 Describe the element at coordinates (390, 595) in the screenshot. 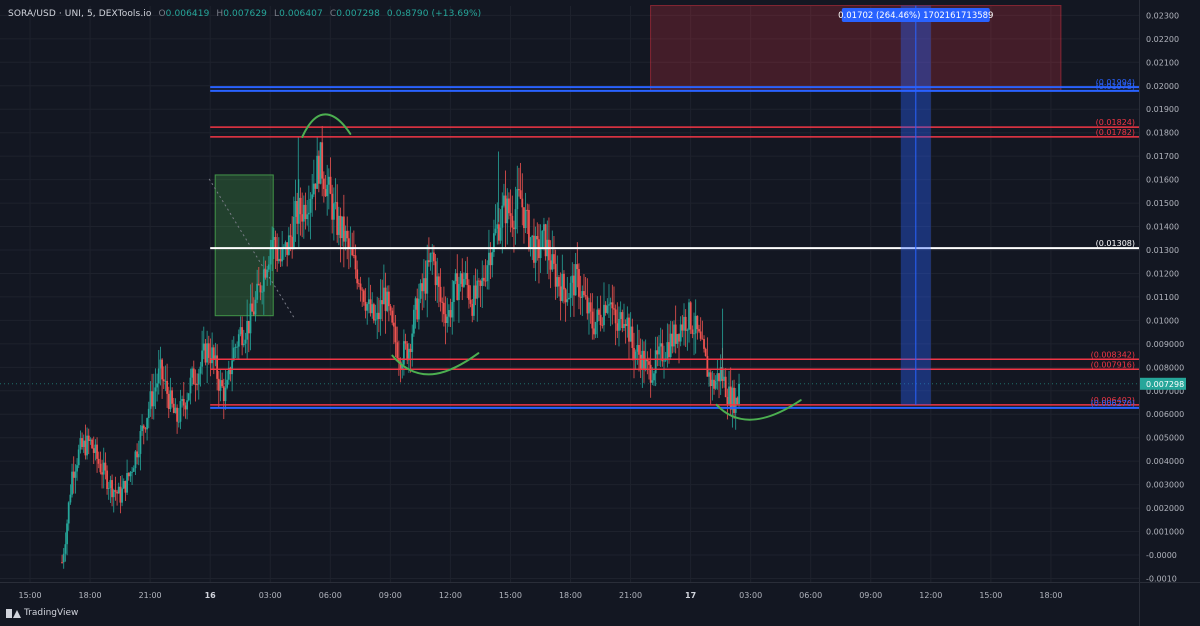

I see `x-tick-label: 09:00` at that location.